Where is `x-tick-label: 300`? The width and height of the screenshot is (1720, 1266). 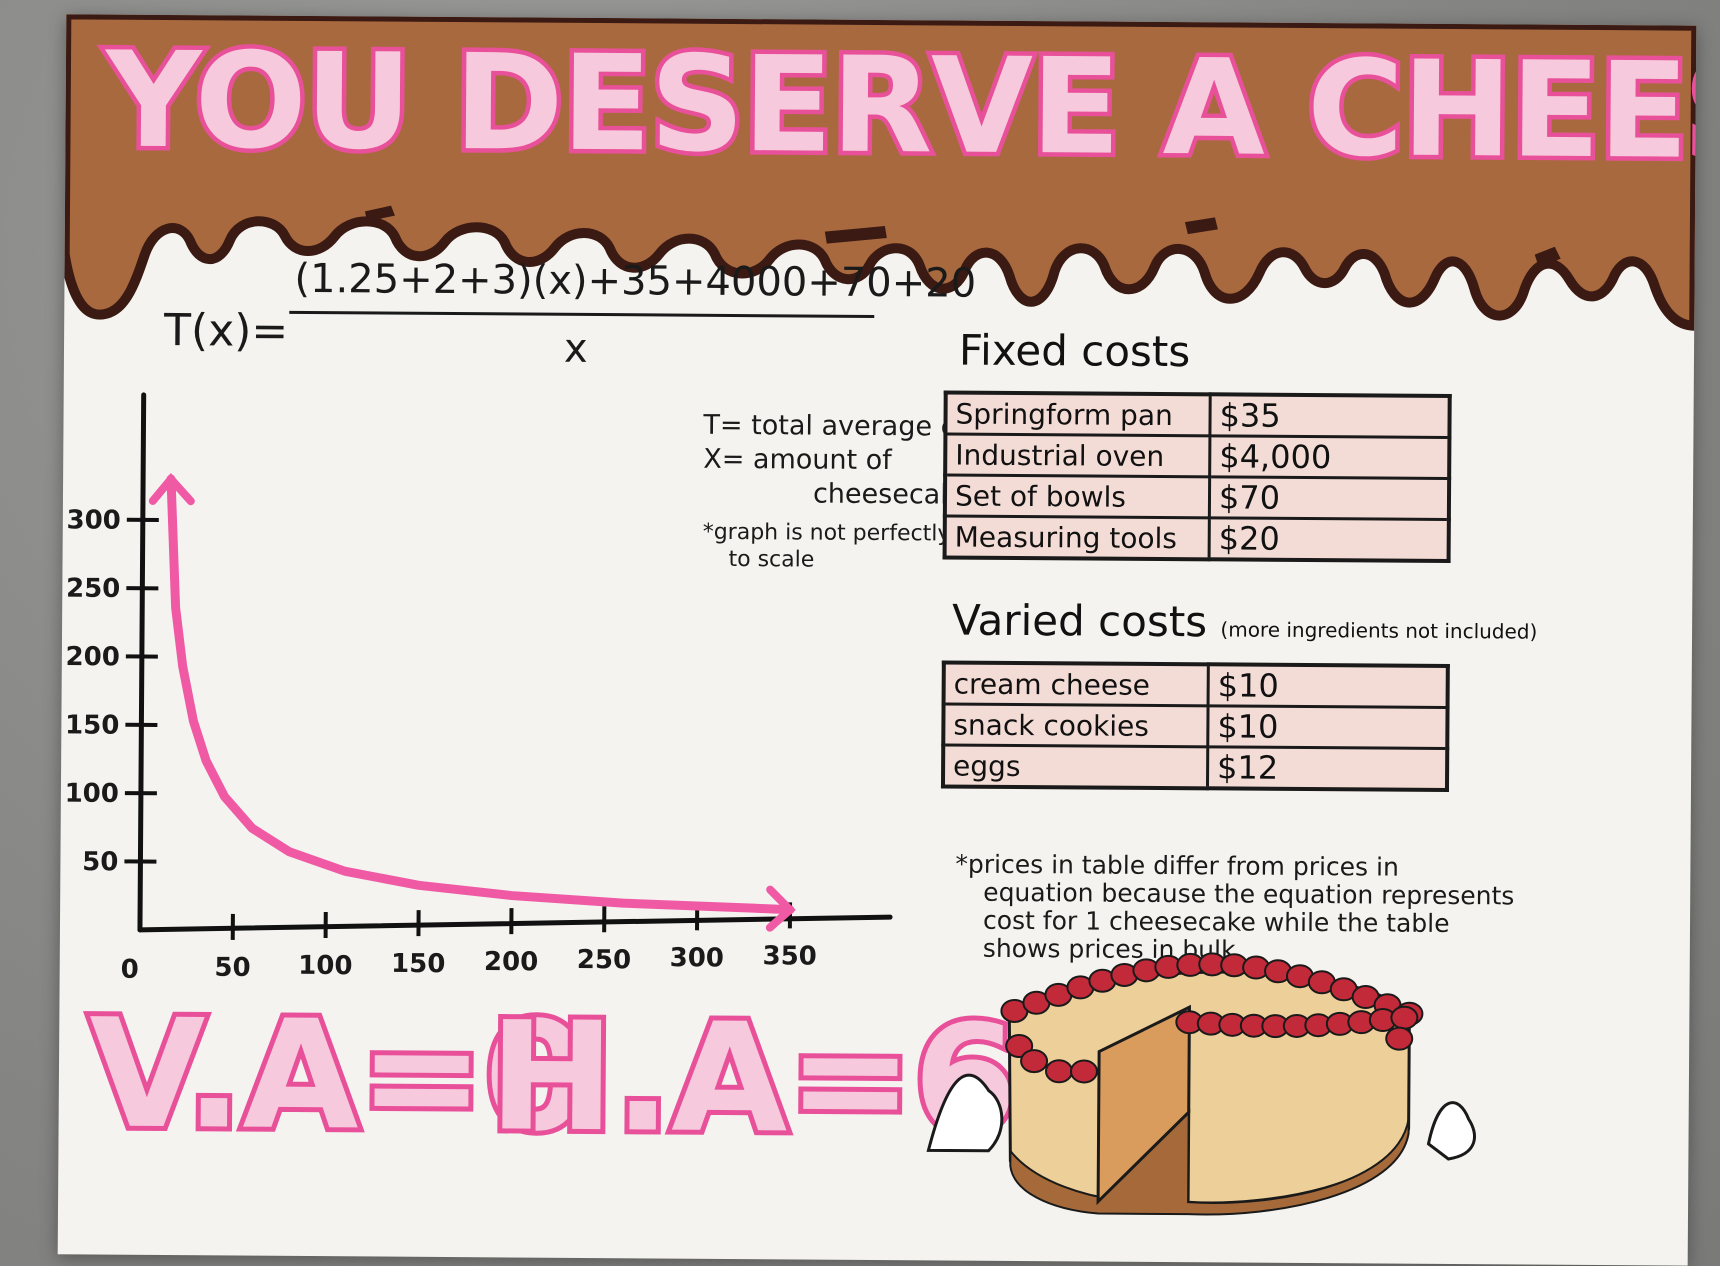
x-tick-label: 300 is located at coordinates (697, 958).